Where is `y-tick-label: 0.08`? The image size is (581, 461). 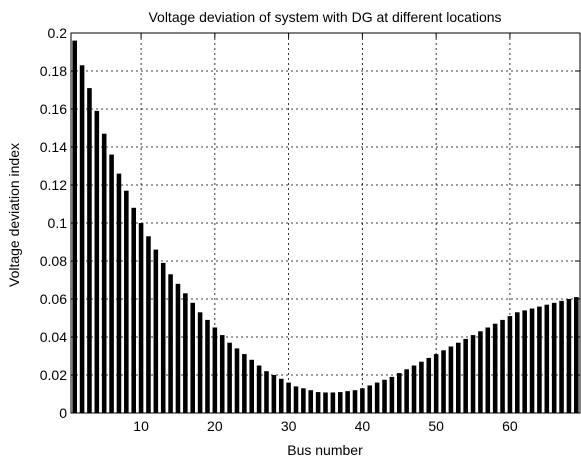
y-tick-label: 0.08 is located at coordinates (53, 261).